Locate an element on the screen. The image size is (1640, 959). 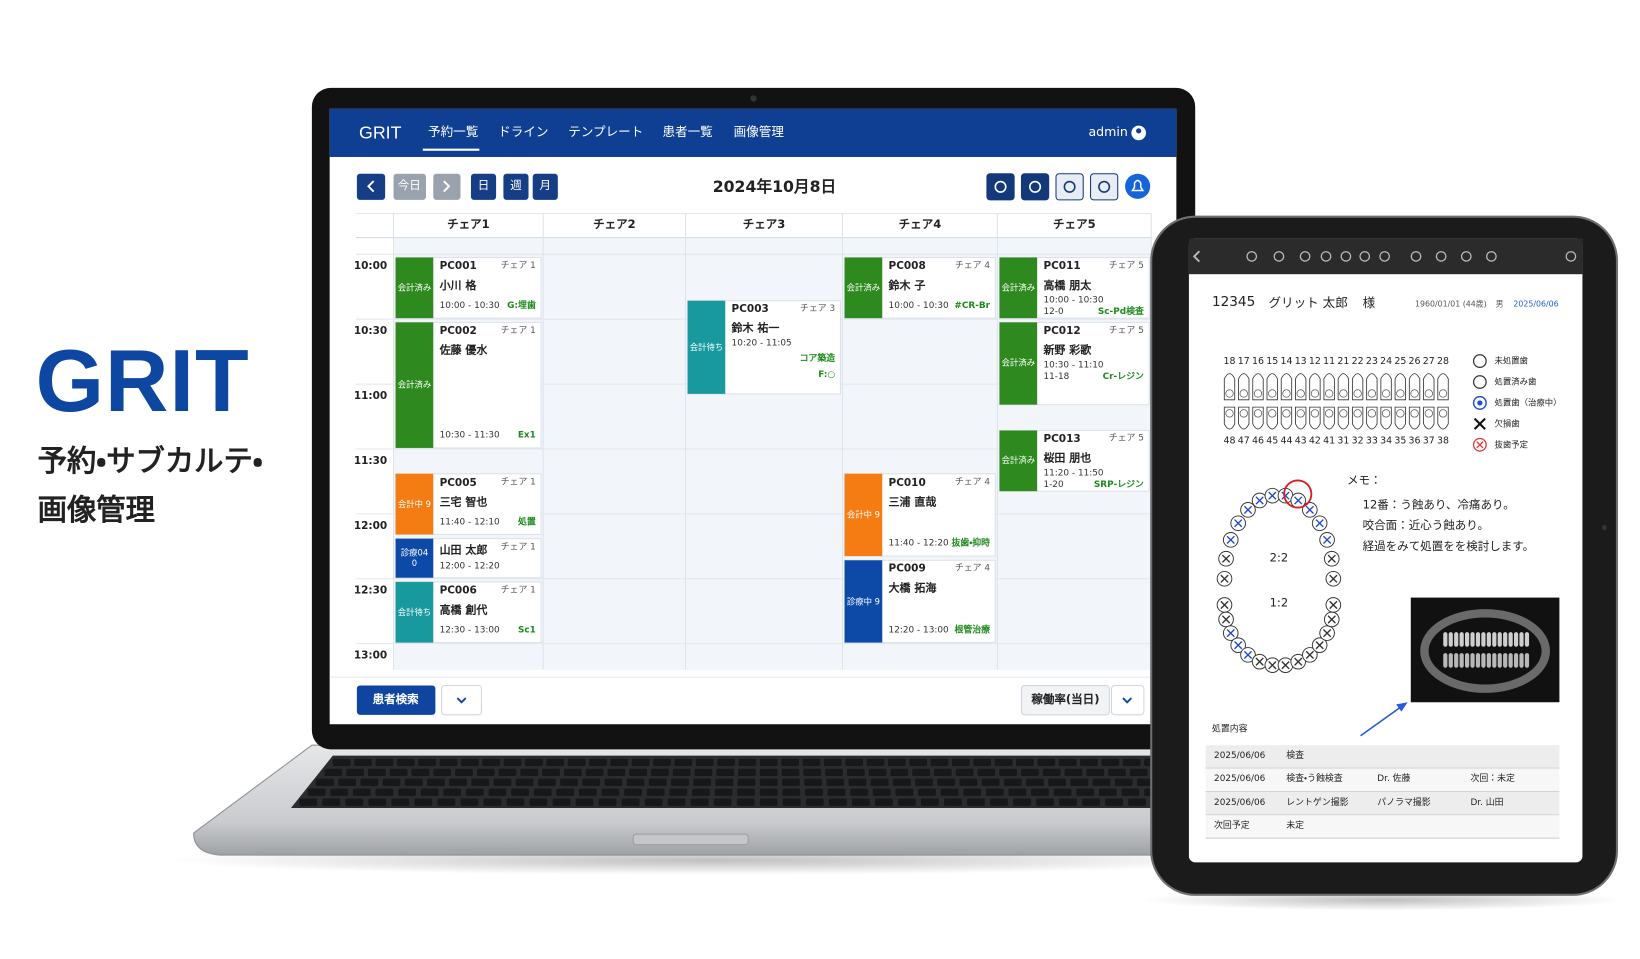
tooth-number: 14 is located at coordinates (1286, 362).